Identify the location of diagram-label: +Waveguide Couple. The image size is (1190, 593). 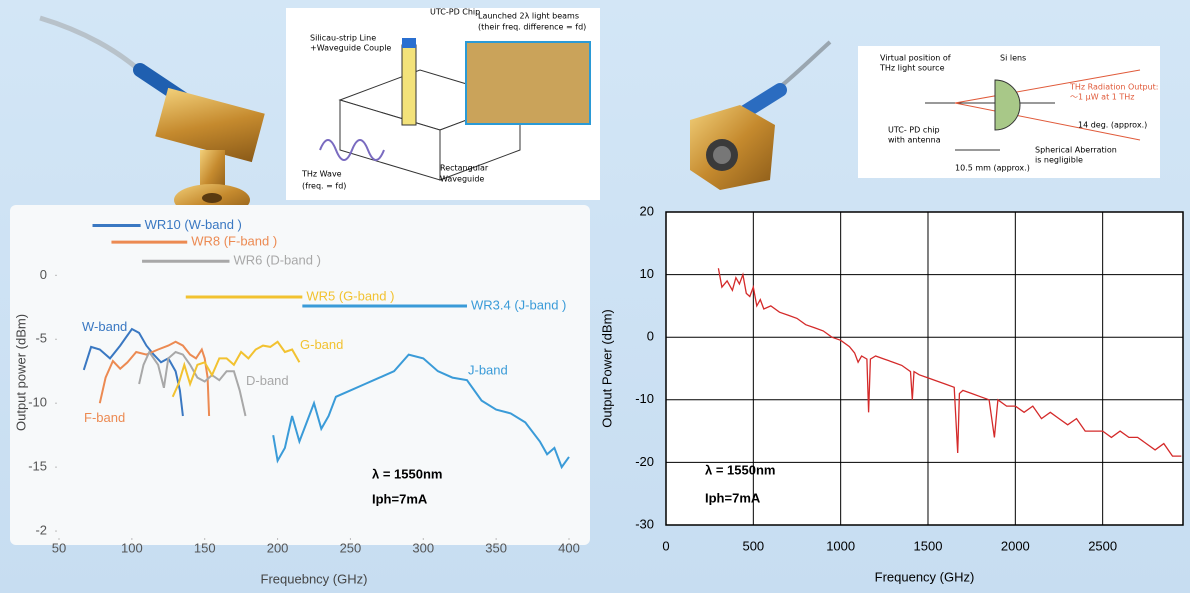
(350, 48).